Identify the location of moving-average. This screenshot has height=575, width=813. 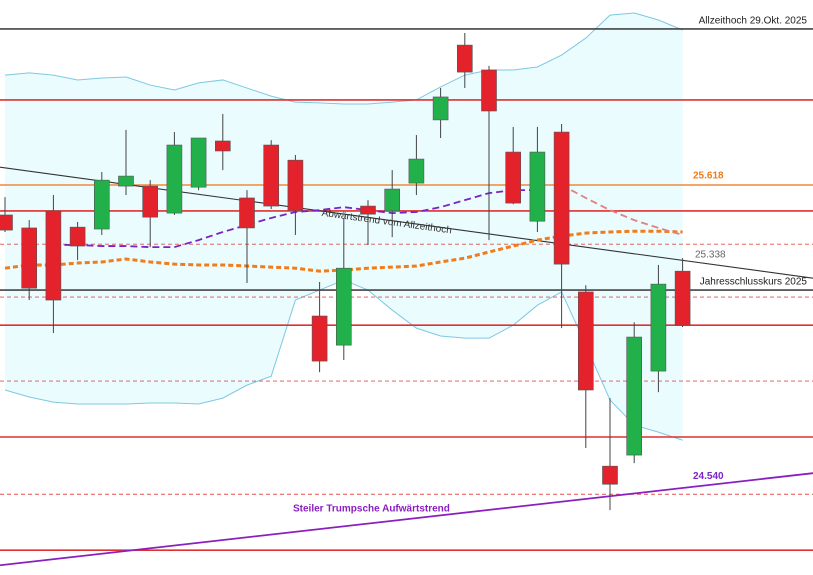
(622, 210).